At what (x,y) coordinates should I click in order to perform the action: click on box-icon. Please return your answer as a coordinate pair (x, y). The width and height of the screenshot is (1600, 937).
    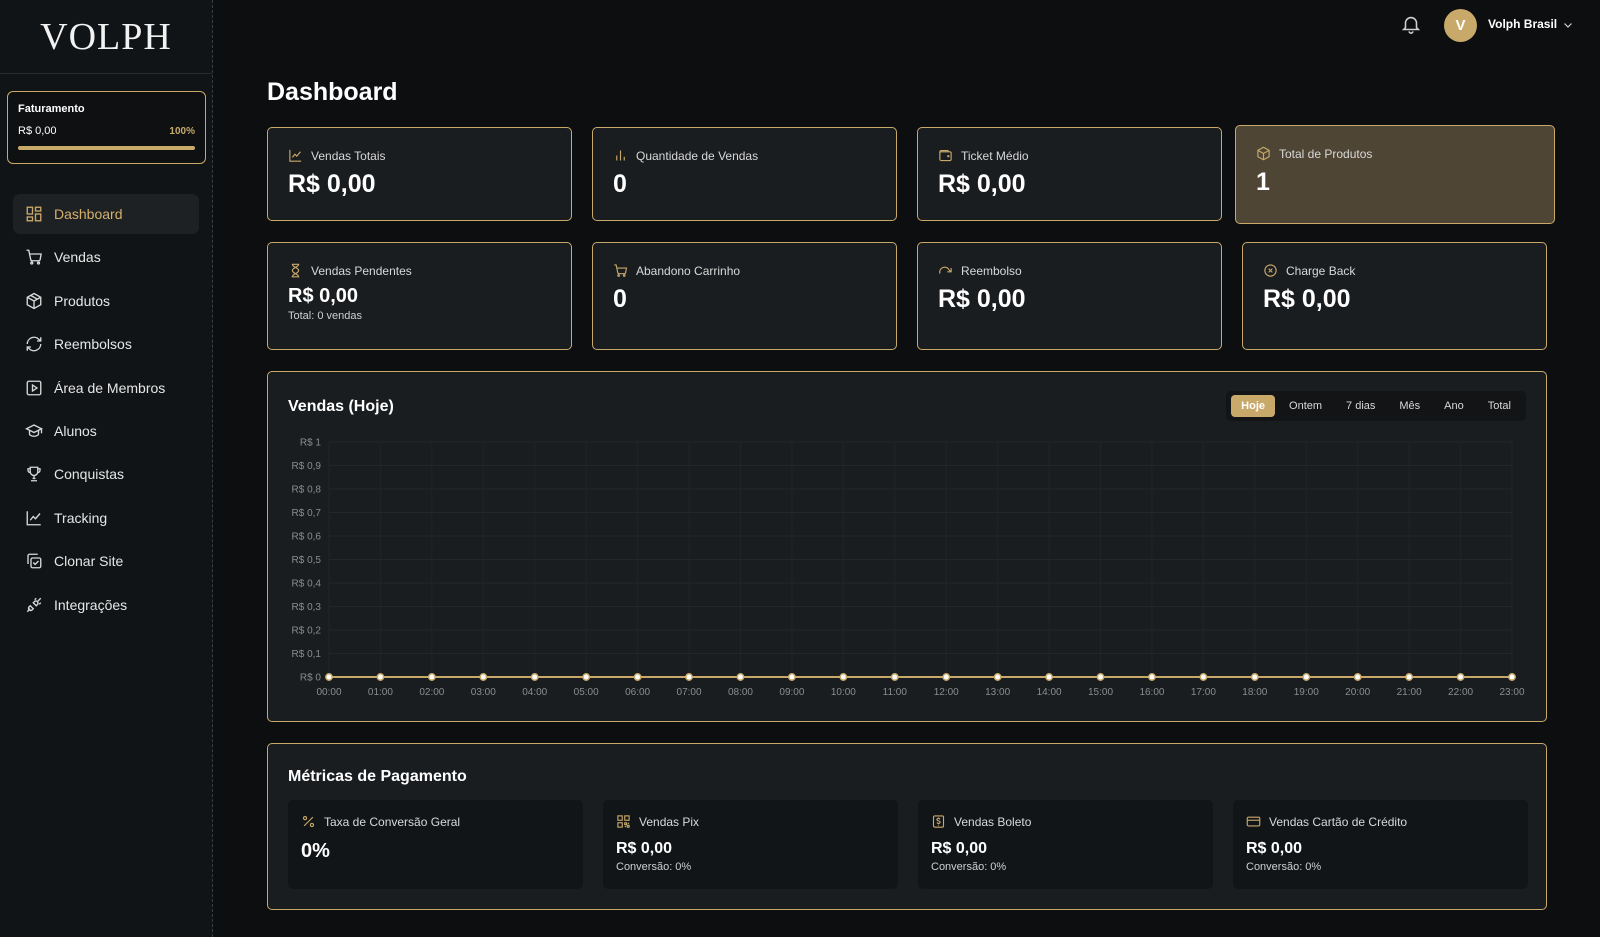
    Looking at the image, I should click on (34, 301).